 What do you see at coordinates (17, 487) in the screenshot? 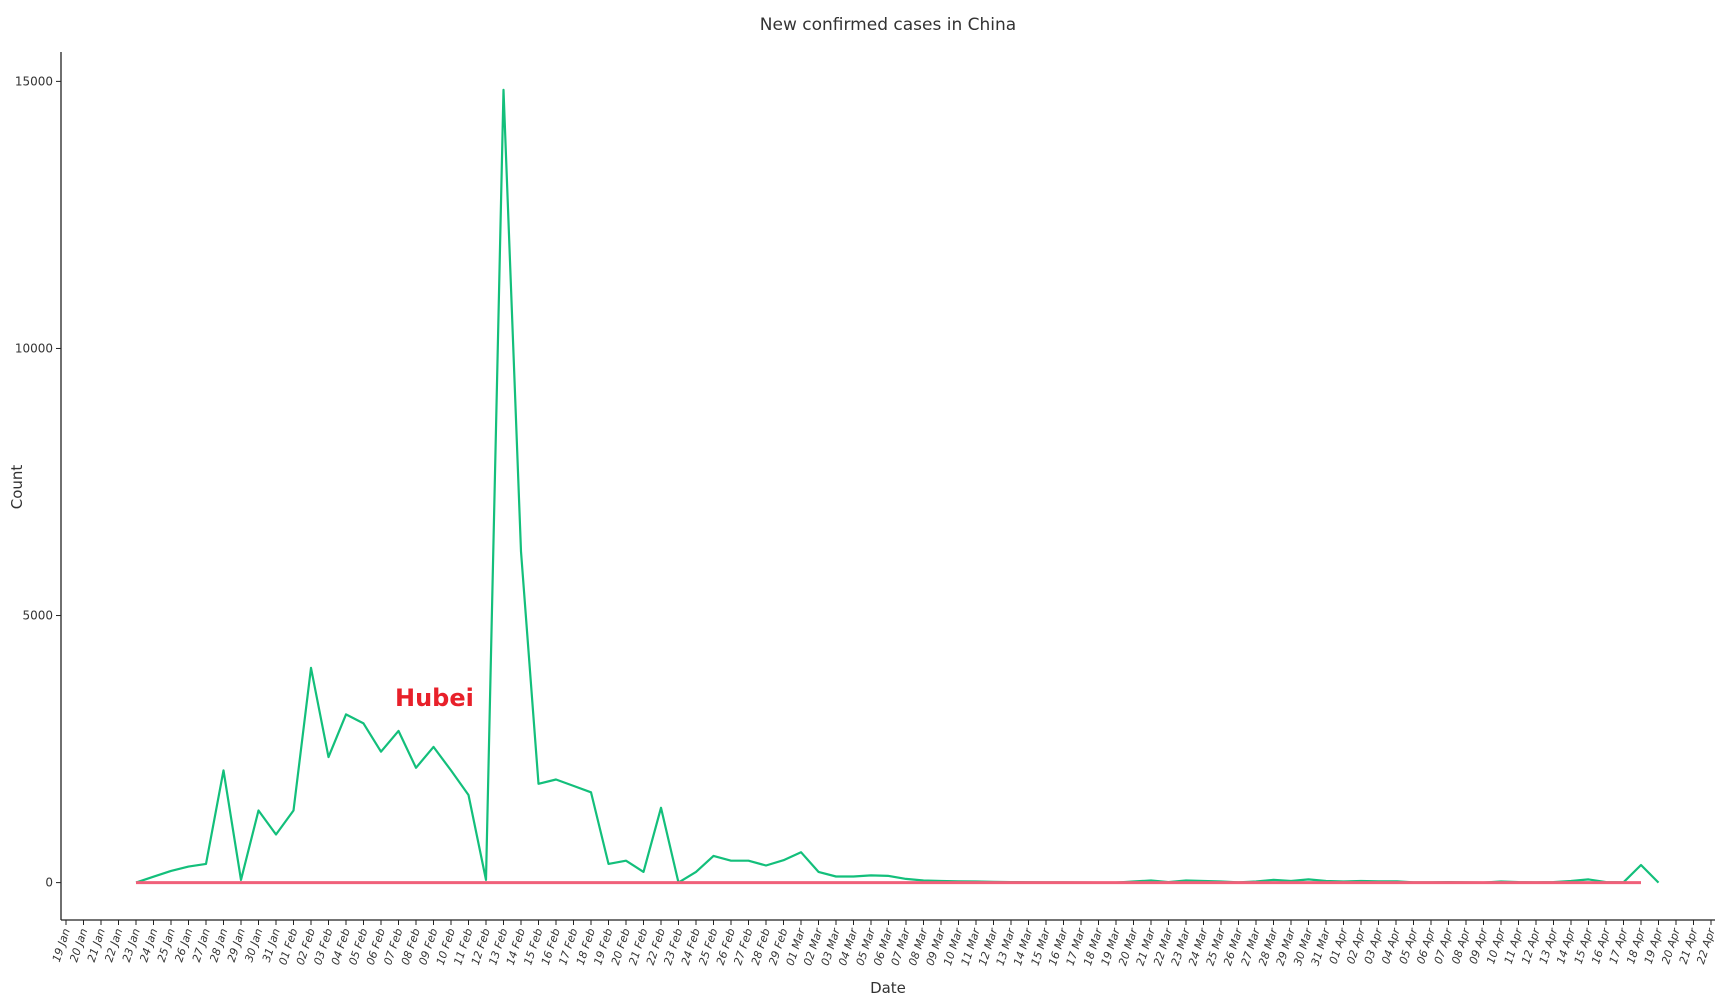
I see `y-axis-label: Count` at bounding box center [17, 487].